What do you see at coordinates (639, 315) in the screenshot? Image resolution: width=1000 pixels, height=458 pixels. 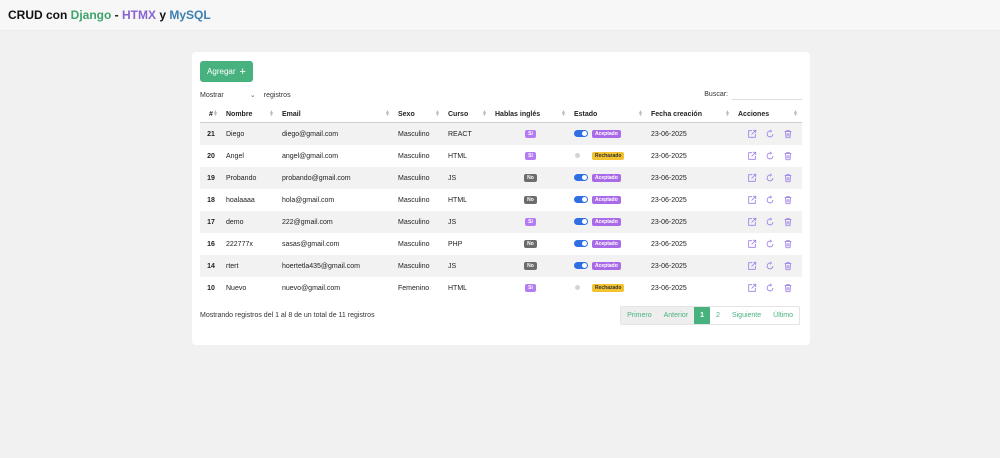 I see `pager-first-button: Primero` at bounding box center [639, 315].